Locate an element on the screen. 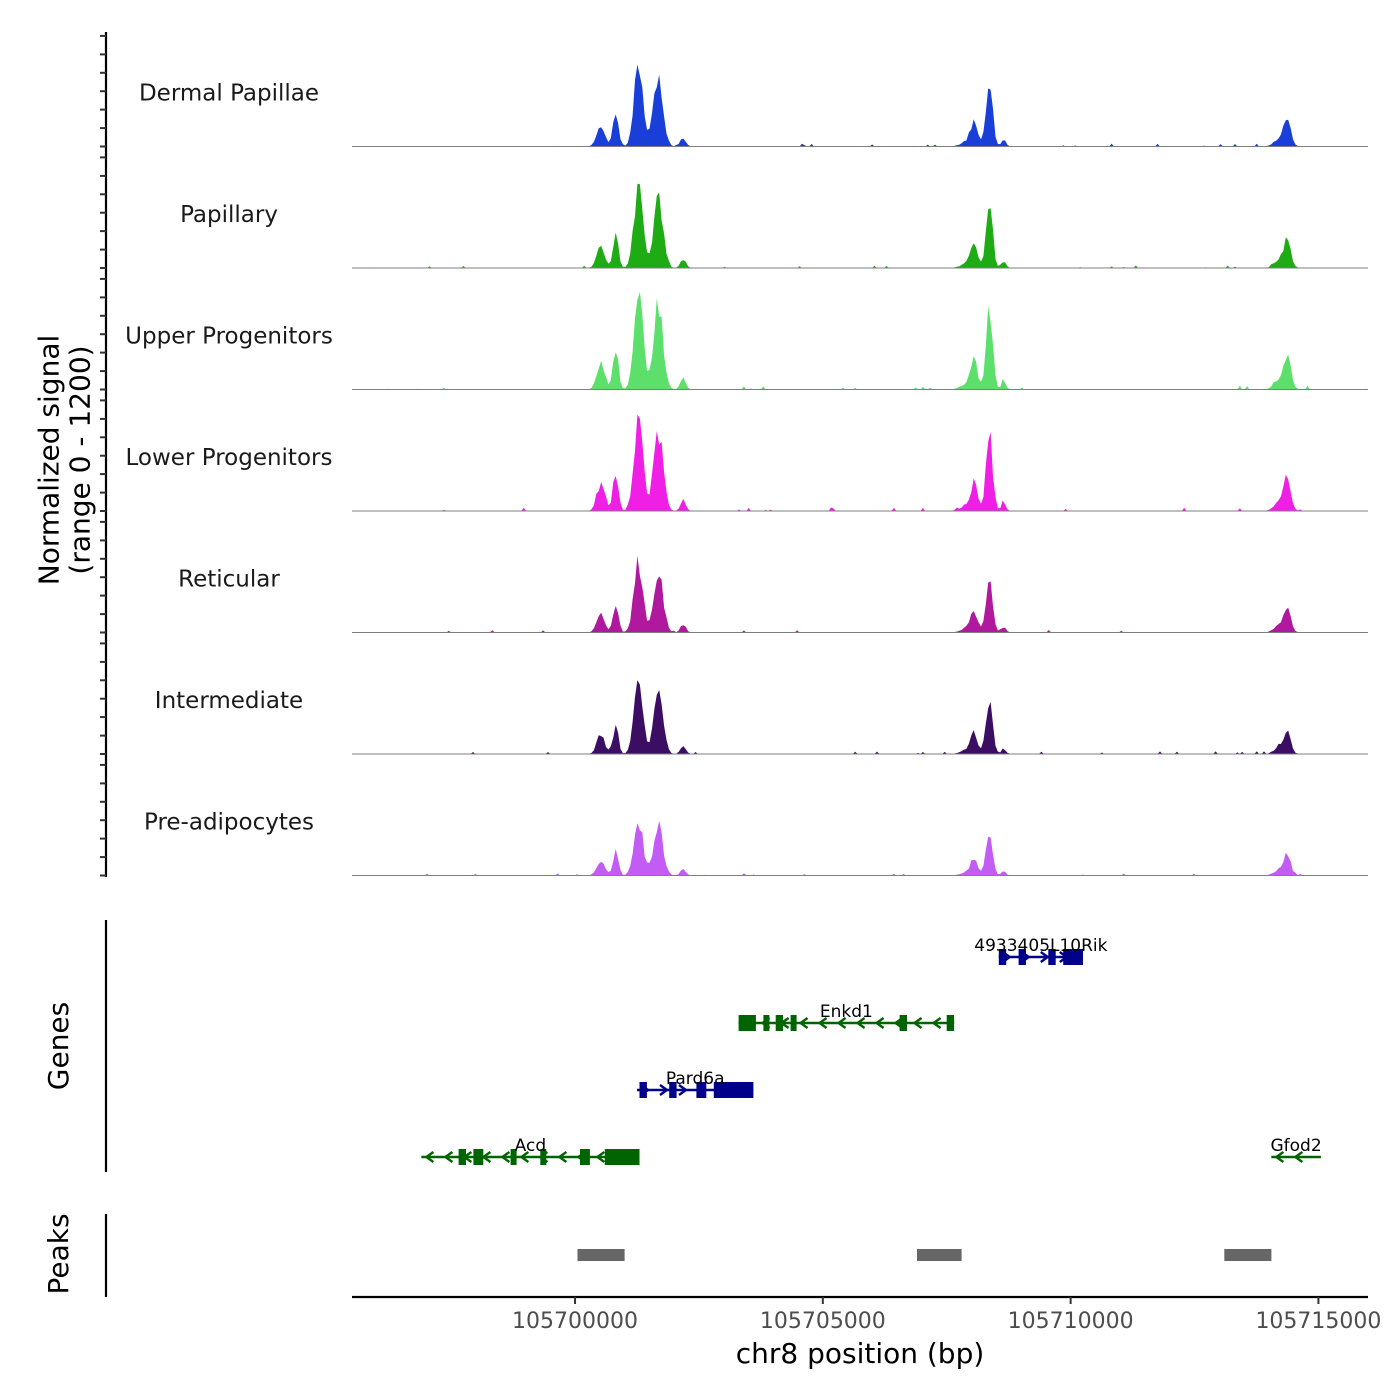 Image resolution: width=1400 pixels, height=1400 pixels. track-label: Dermal Papillae is located at coordinates (229, 94).